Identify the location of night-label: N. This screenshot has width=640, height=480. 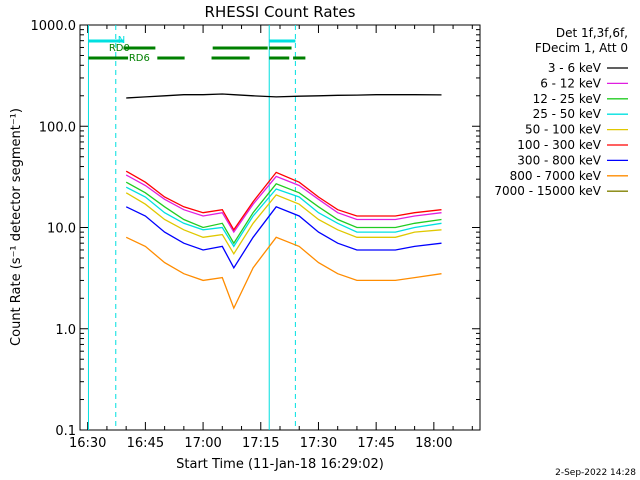
(121, 40).